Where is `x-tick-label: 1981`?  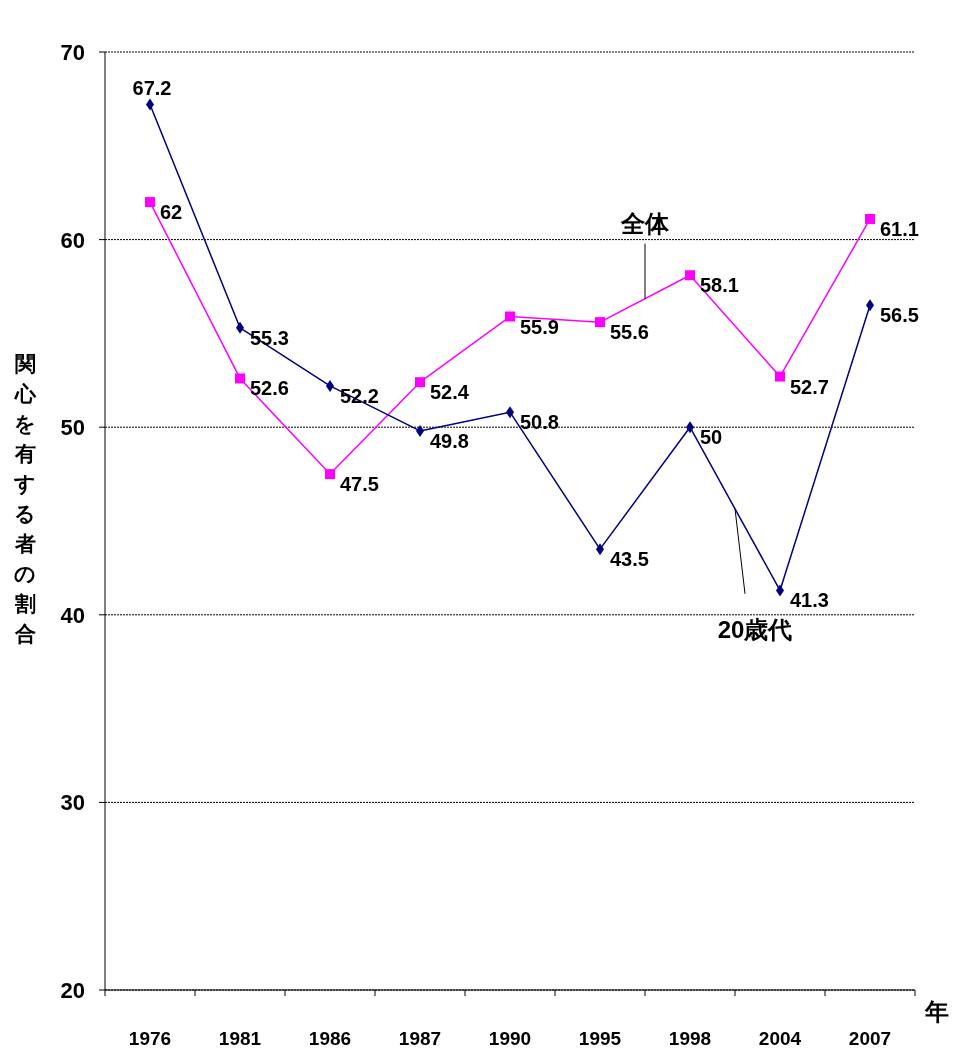 x-tick-label: 1981 is located at coordinates (240, 1038).